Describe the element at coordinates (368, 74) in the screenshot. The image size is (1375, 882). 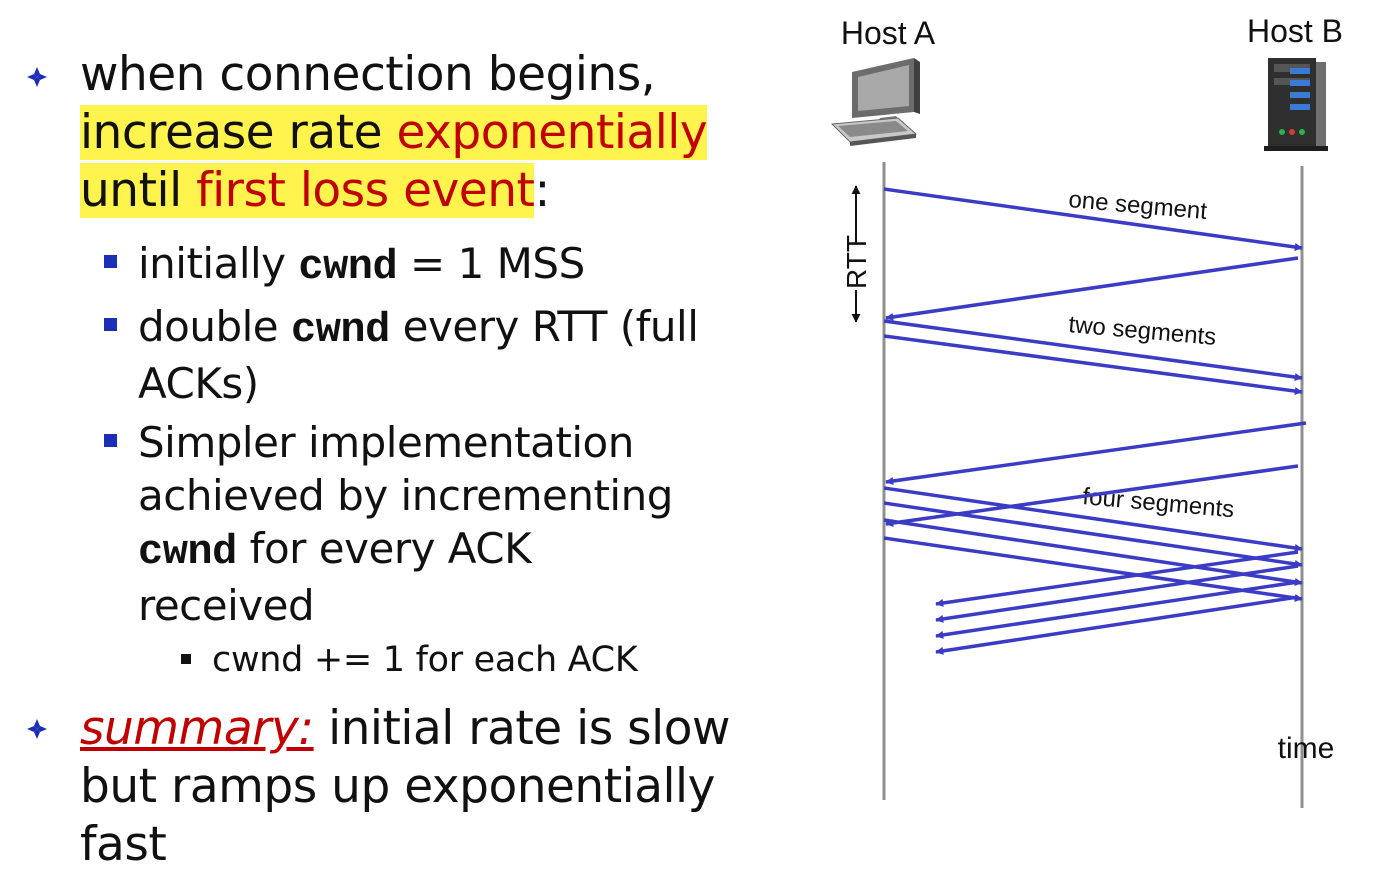
I see `b1-line1: when connection begins,` at that location.